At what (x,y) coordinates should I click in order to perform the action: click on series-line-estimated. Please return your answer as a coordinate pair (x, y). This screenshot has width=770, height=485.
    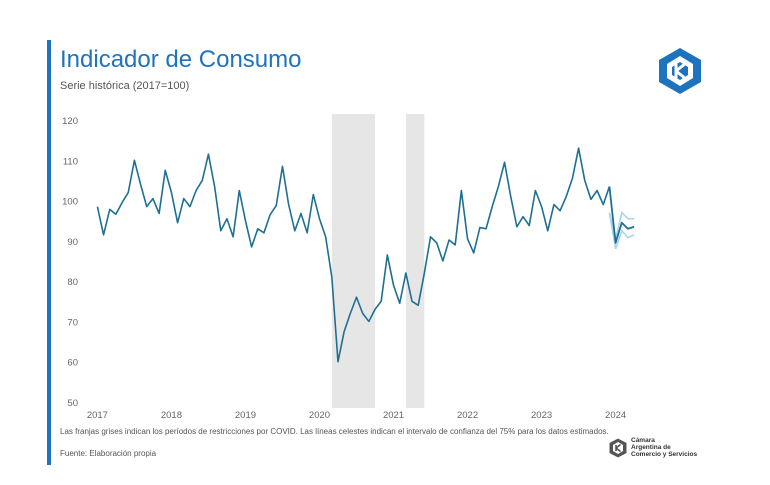
    Looking at the image, I should click on (621, 215).